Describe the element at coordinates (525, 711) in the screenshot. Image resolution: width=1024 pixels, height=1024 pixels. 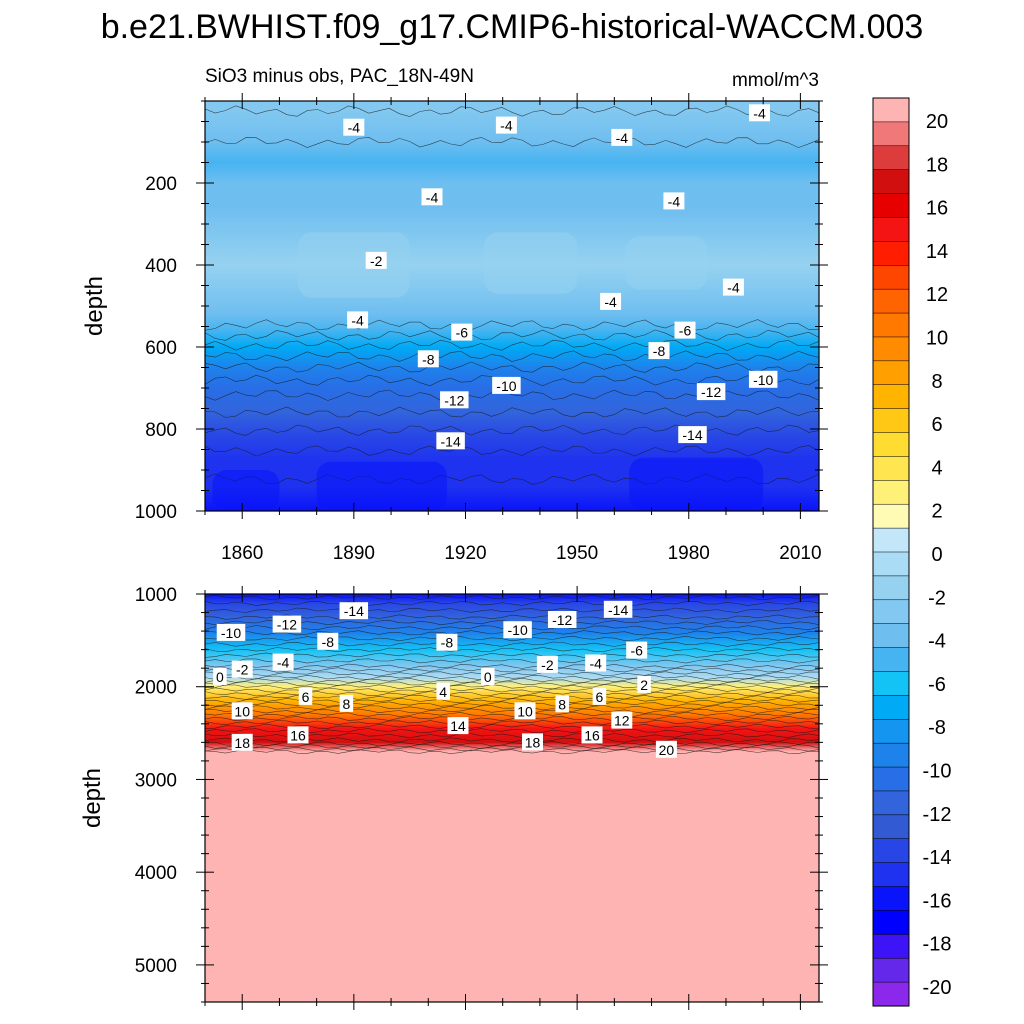
I see `contour-label: 10` at that location.